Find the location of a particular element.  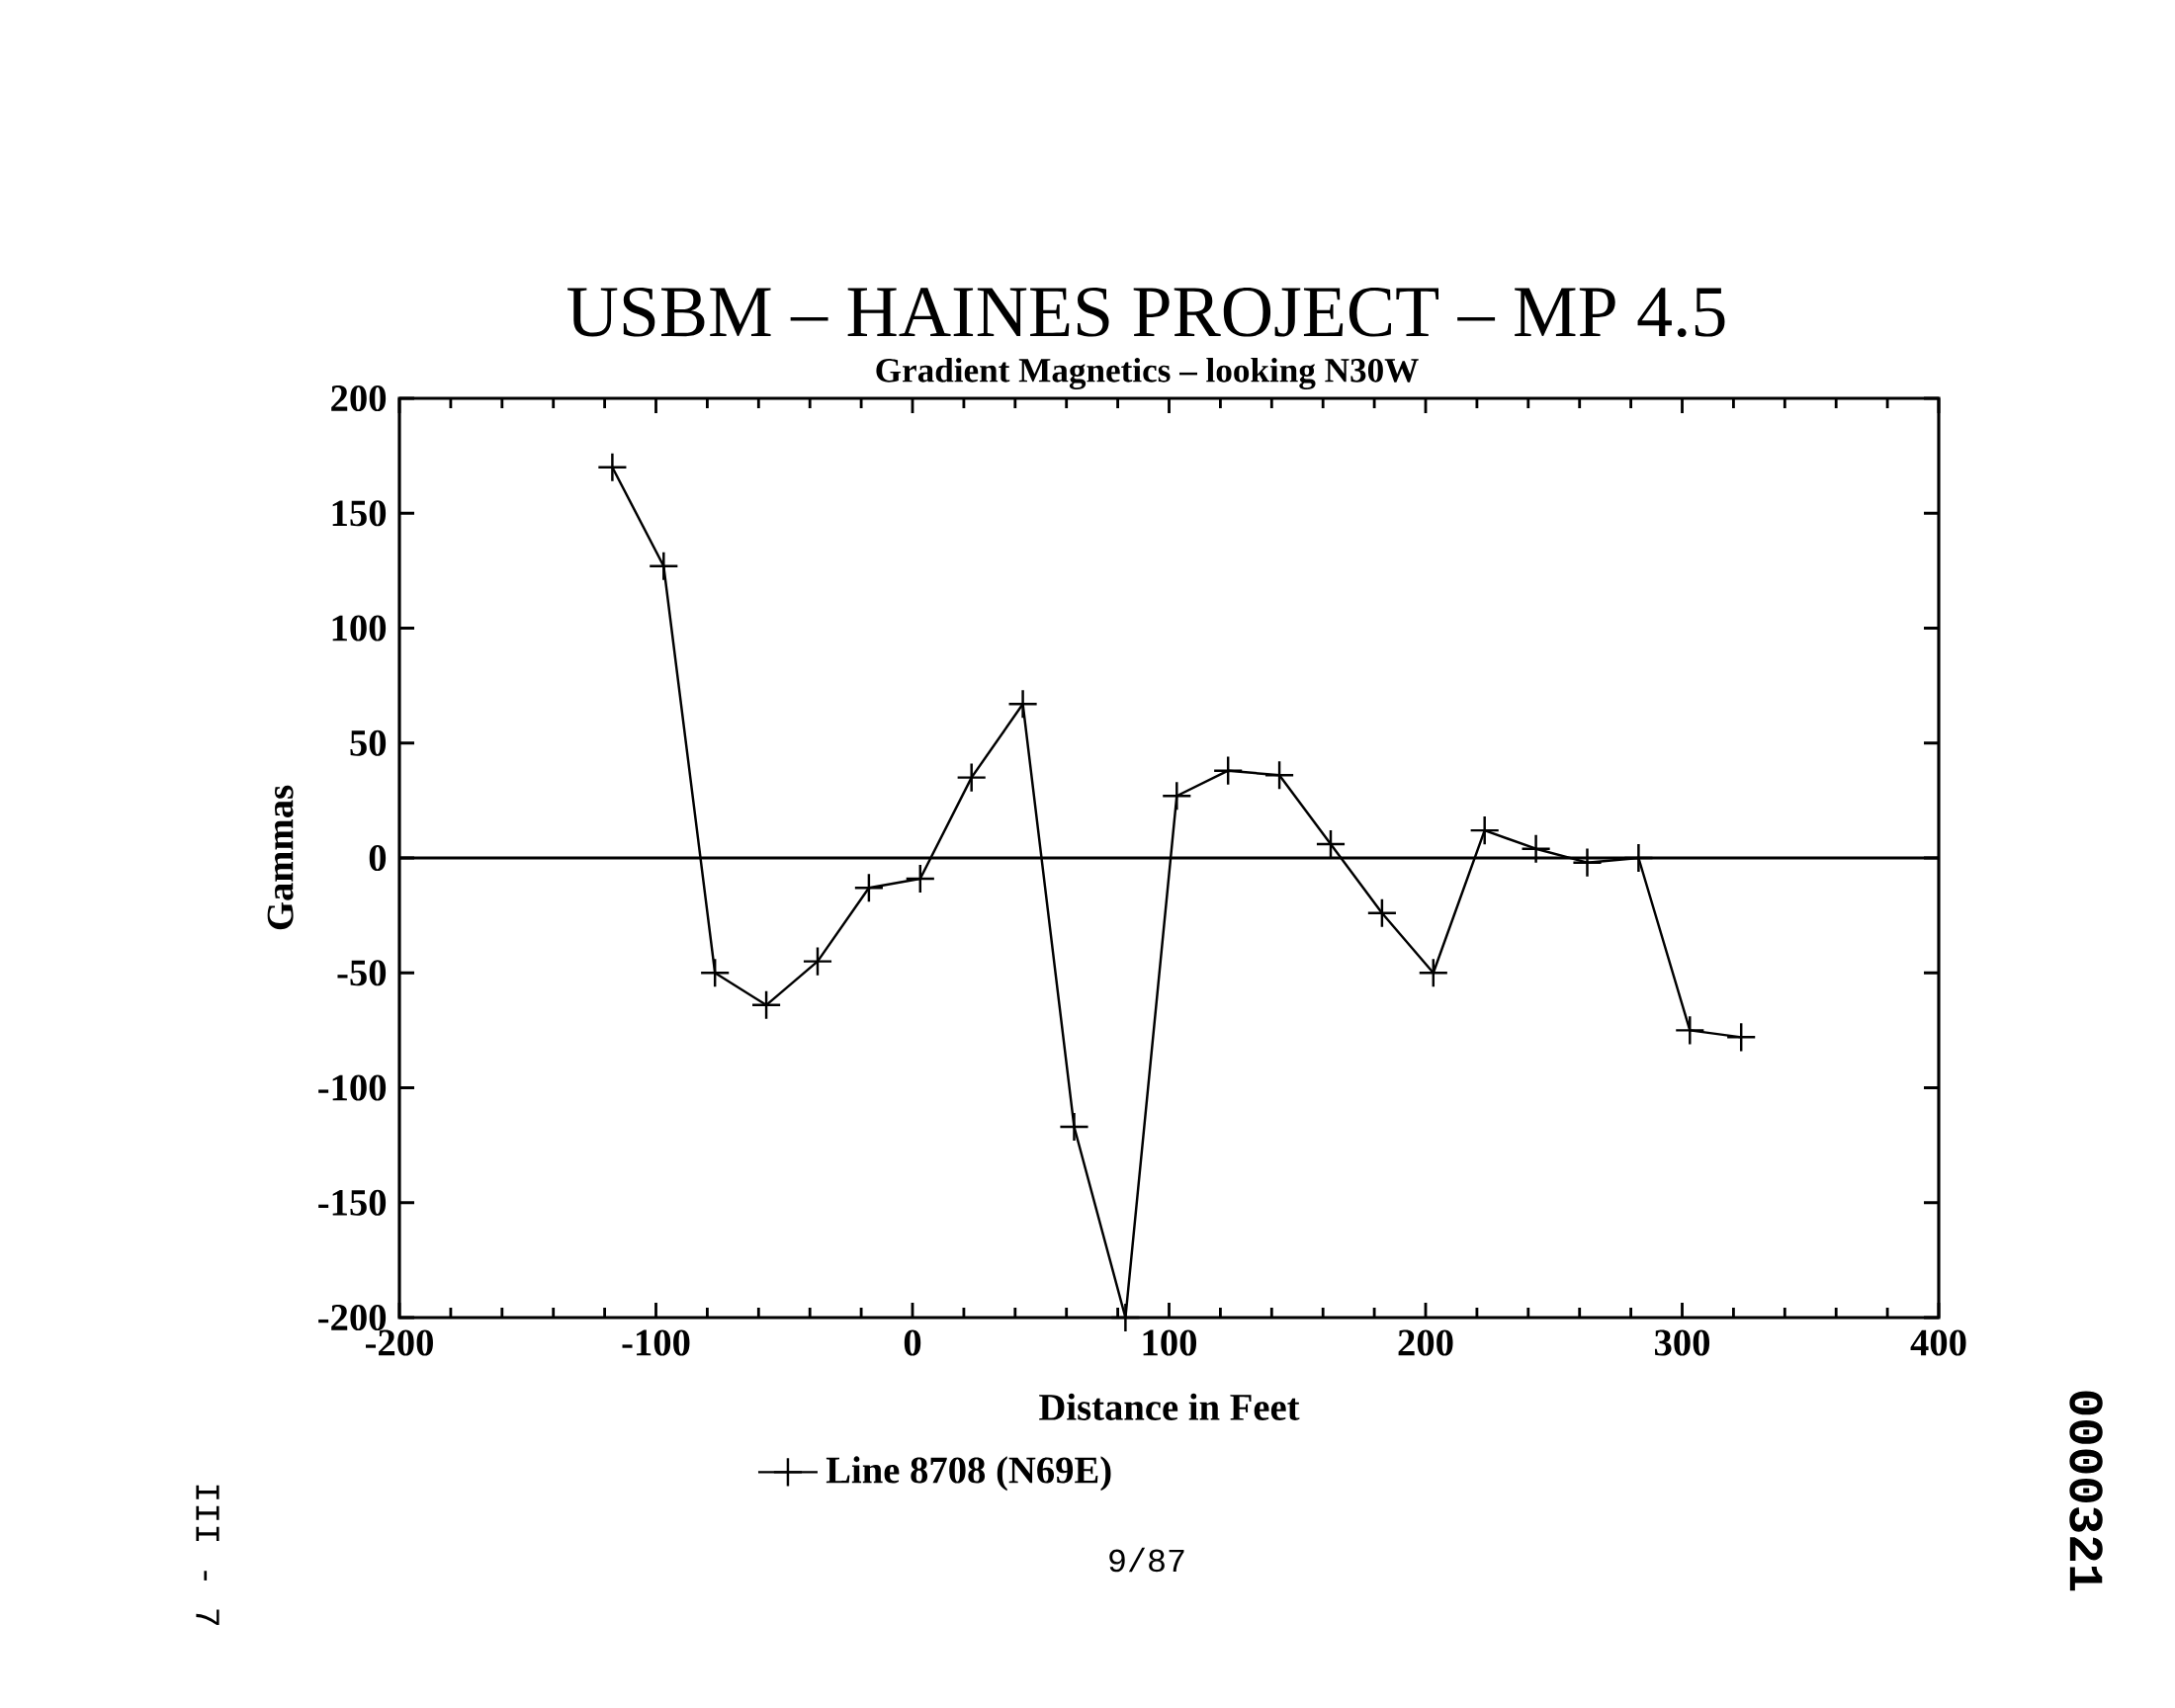

y-tick-label: -100 is located at coordinates (352, 1088).